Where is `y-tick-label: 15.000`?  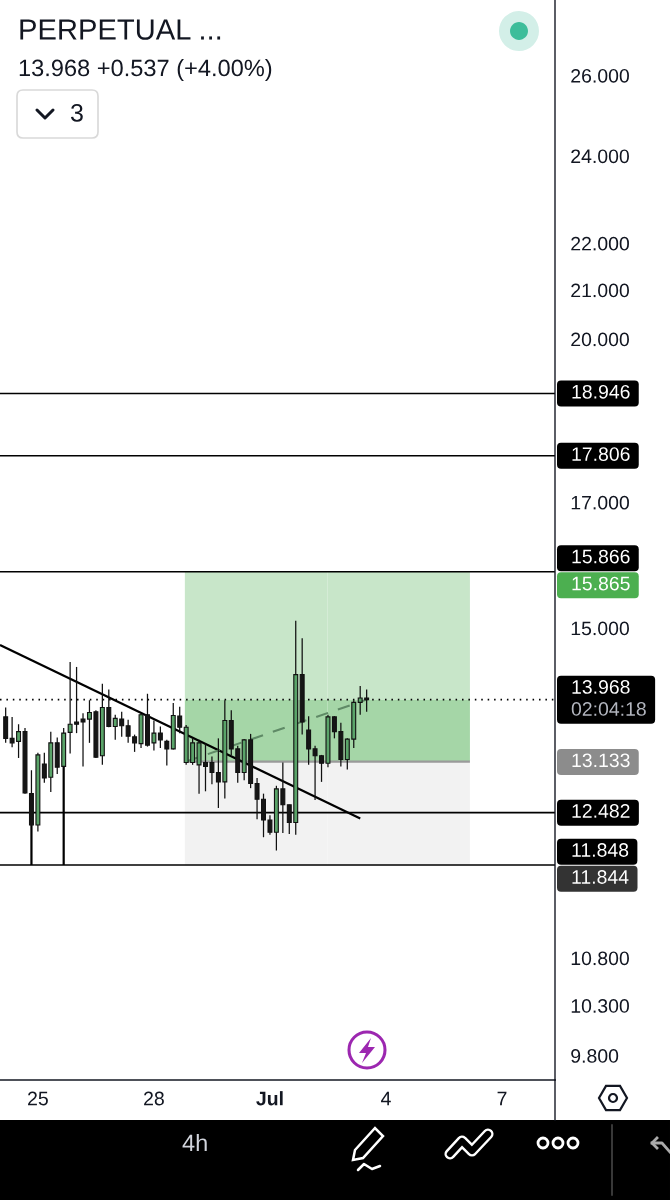 y-tick-label: 15.000 is located at coordinates (600, 628).